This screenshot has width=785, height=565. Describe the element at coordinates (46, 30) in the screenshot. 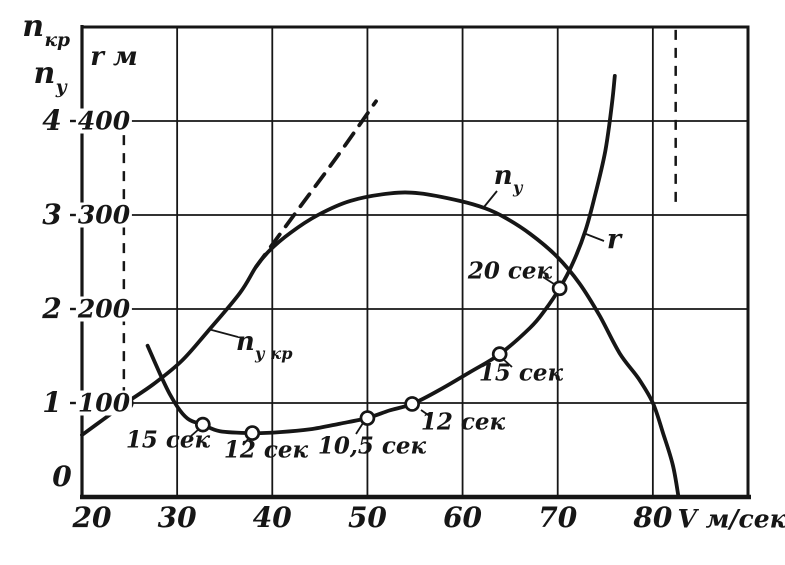

I see `ylabel-n-kr: nкр` at that location.